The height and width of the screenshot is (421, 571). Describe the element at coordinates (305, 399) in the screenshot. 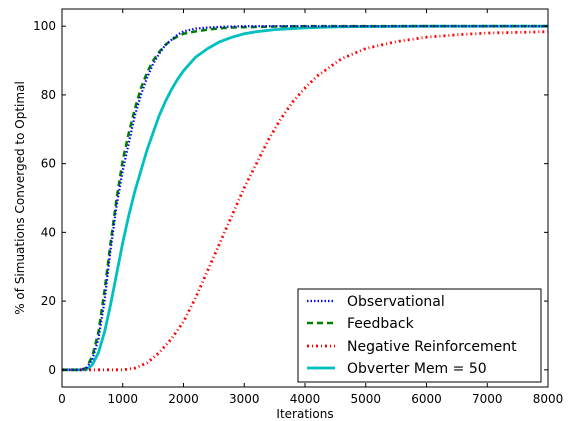

I see `x-tick-label: 4000` at that location.